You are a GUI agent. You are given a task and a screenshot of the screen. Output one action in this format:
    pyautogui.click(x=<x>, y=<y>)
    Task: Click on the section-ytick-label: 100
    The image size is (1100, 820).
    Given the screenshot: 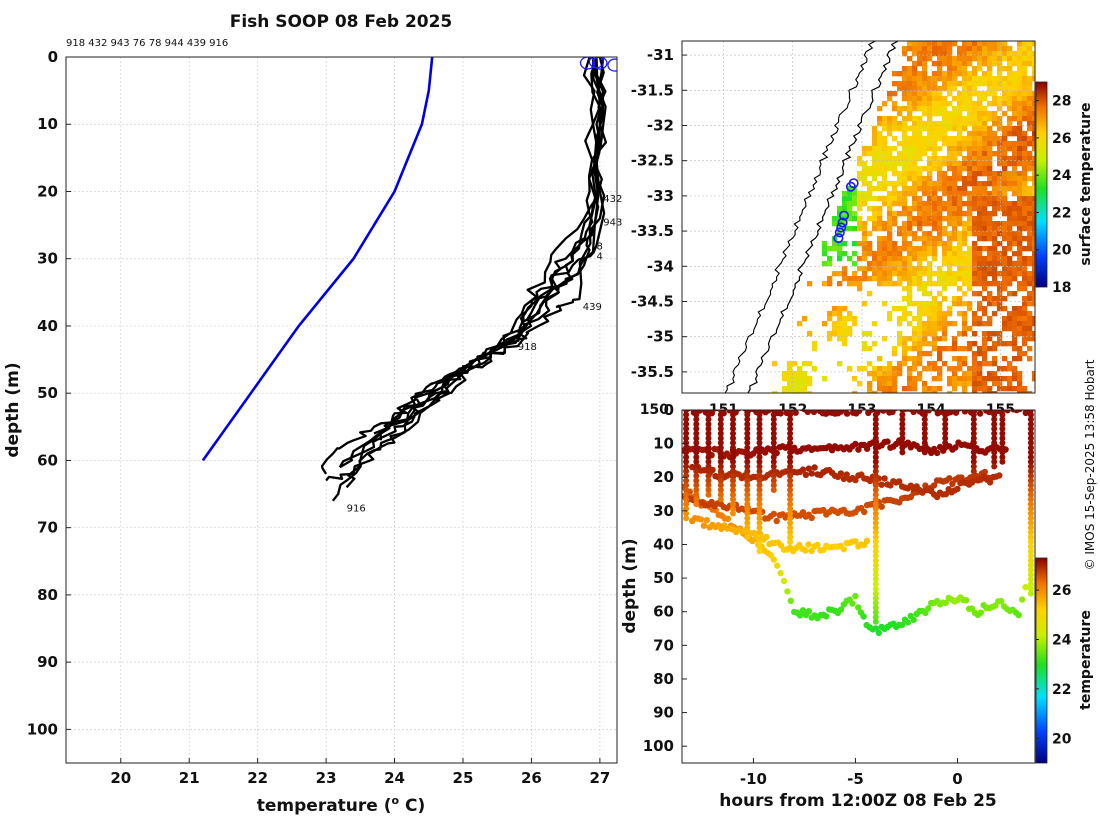 What is the action you would take?
    pyautogui.click(x=658, y=746)
    